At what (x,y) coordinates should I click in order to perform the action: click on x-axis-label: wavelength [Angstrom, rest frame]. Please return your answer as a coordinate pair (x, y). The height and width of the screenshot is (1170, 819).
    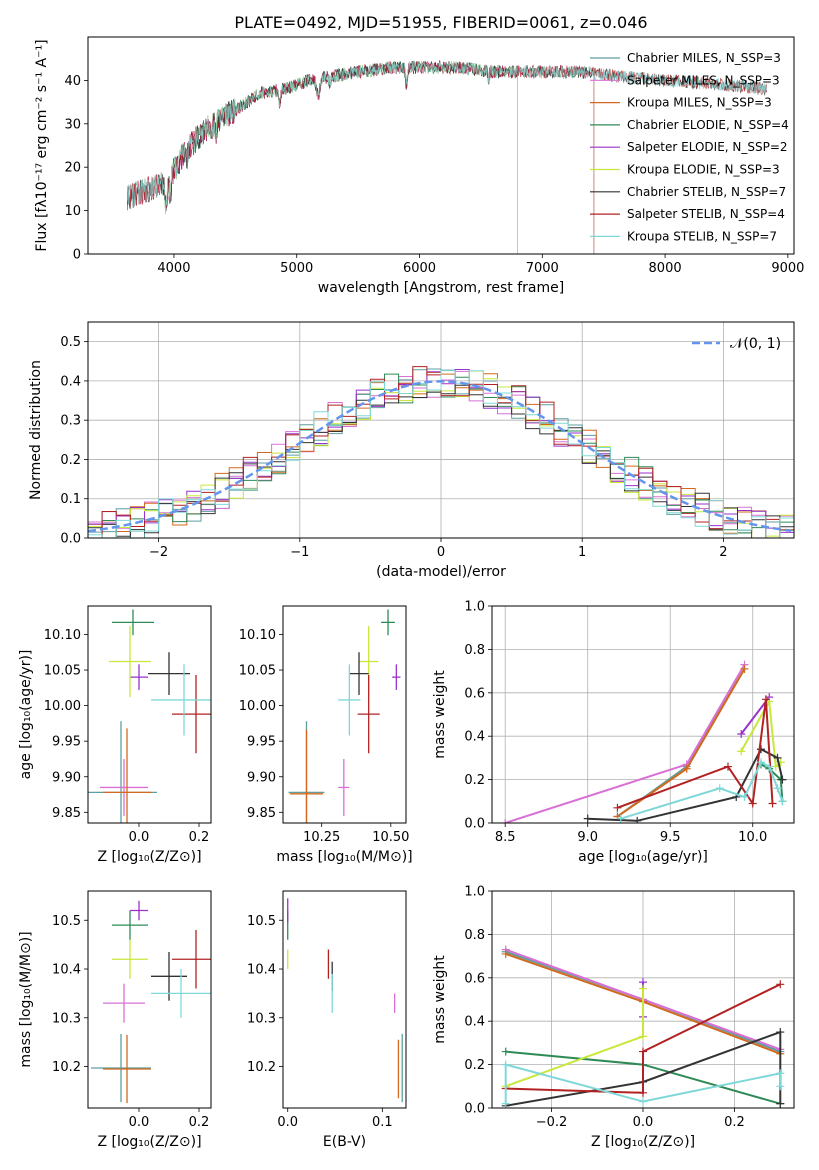
    Looking at the image, I should click on (441, 288).